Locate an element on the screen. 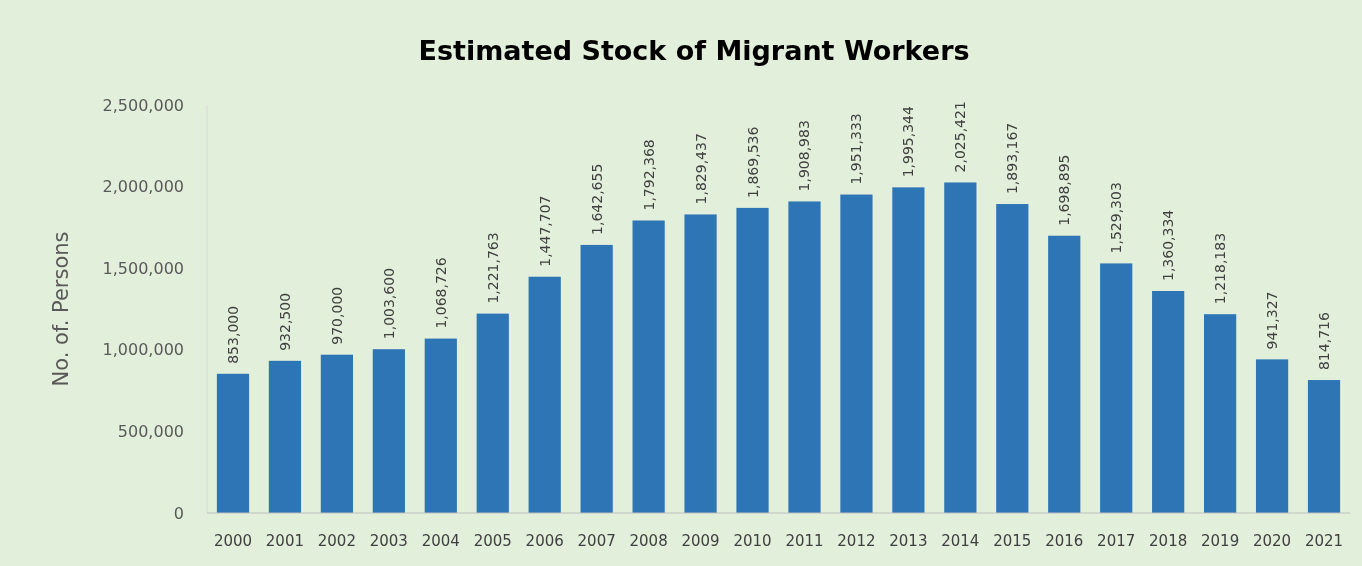 The height and width of the screenshot is (566, 1362). x-tick-label: 2012 is located at coordinates (856, 541).